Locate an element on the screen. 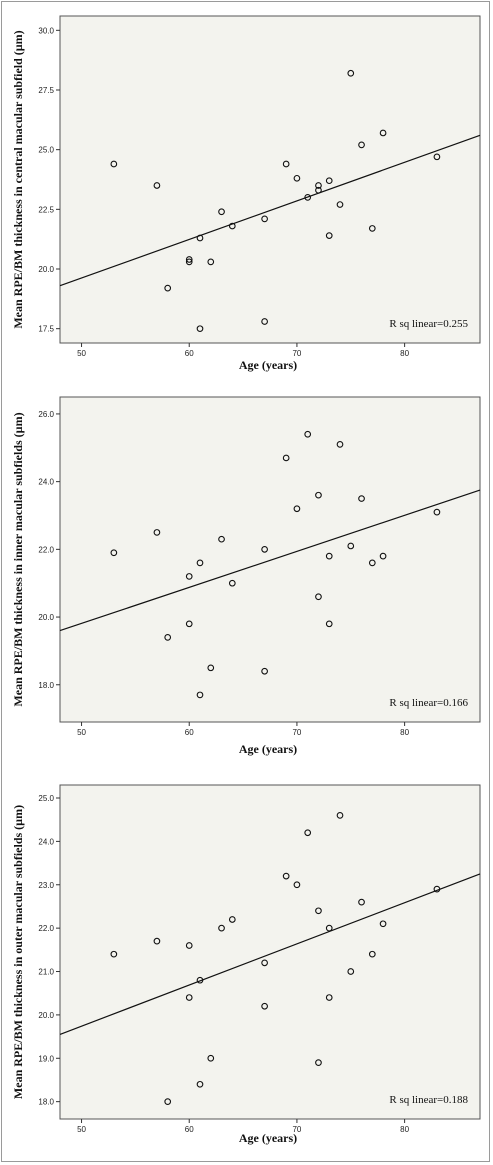  x-tick-label: 50 is located at coordinates (81, 353).